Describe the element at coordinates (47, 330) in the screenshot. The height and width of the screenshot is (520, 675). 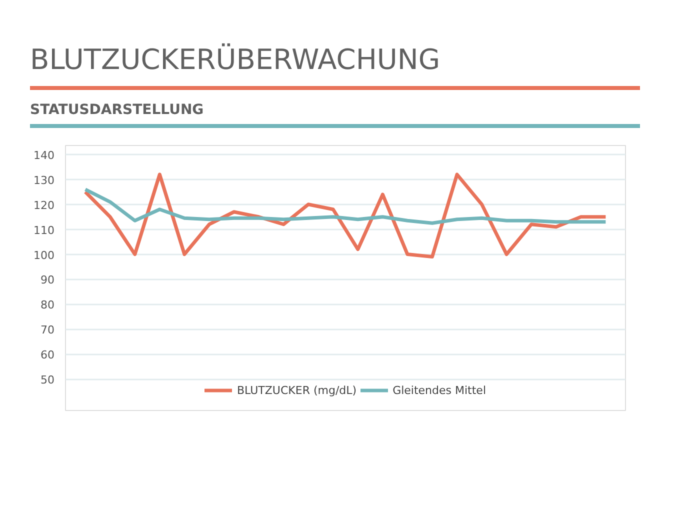
I see `y-tick-label: 70` at that location.